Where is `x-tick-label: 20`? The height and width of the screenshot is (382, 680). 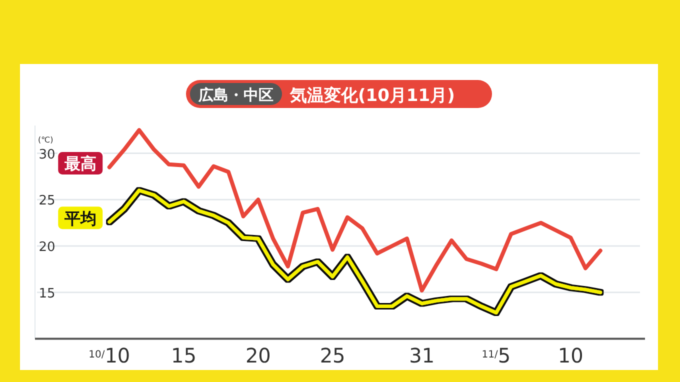 x-tick-label: 20 is located at coordinates (258, 356).